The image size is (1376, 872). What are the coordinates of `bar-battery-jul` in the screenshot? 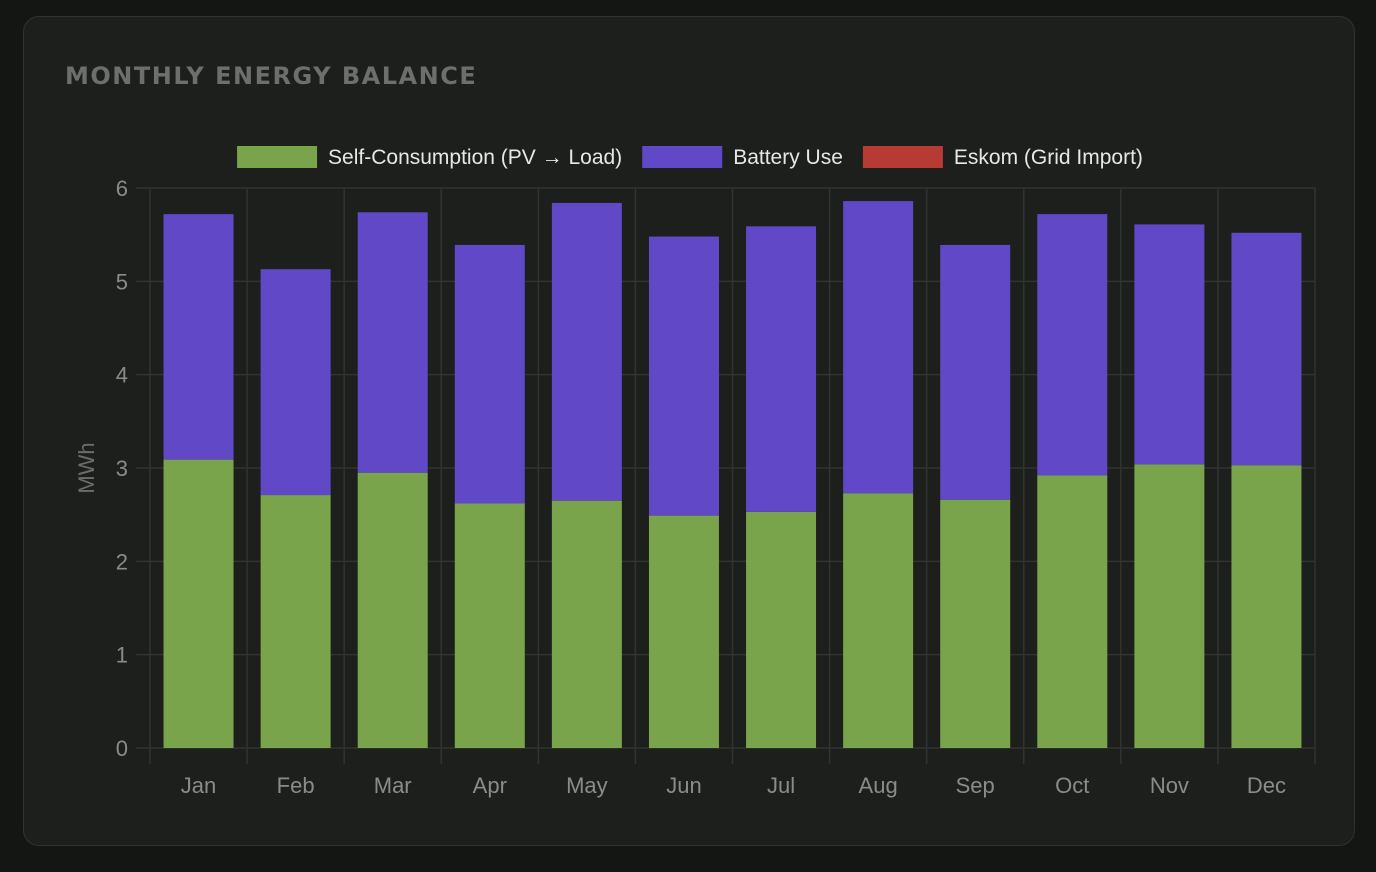 It's located at (781, 369).